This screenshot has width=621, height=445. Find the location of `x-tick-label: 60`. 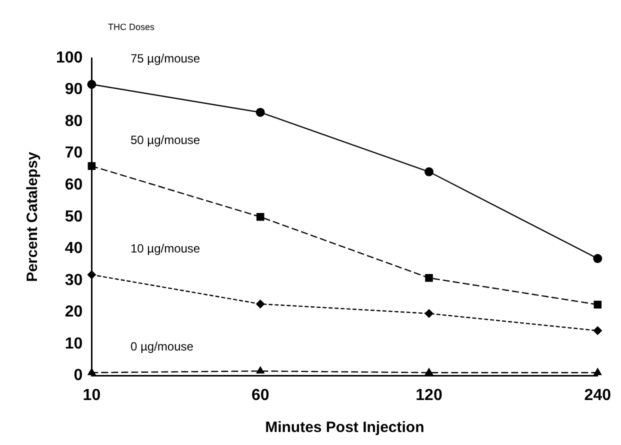

x-tick-label: 60 is located at coordinates (260, 395).